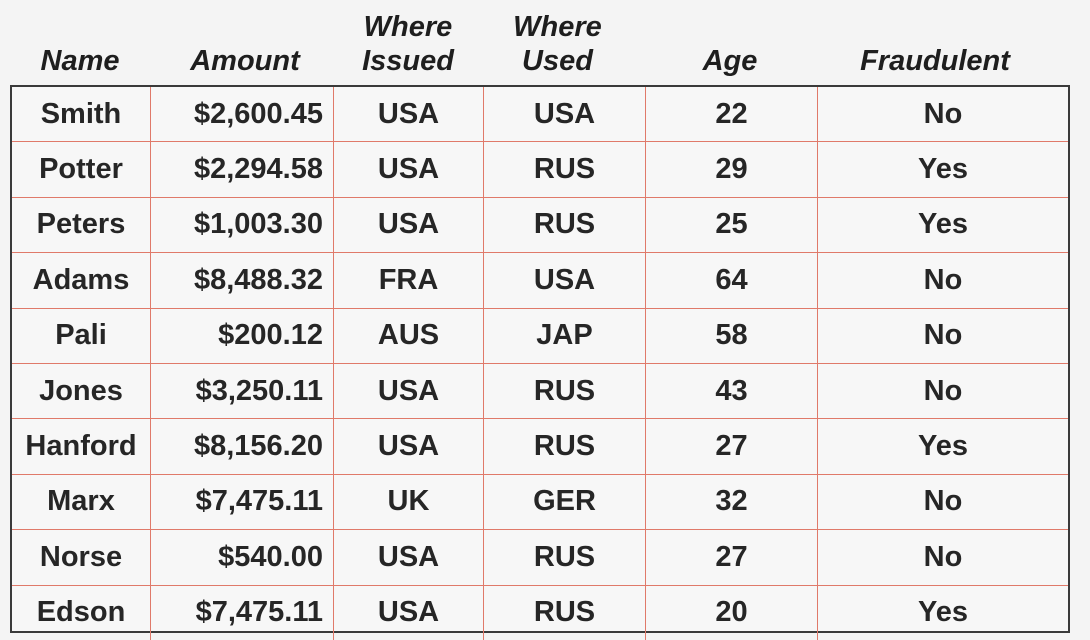 The width and height of the screenshot is (1090, 640). What do you see at coordinates (81, 446) in the screenshot?
I see `cell-name: Hanford` at bounding box center [81, 446].